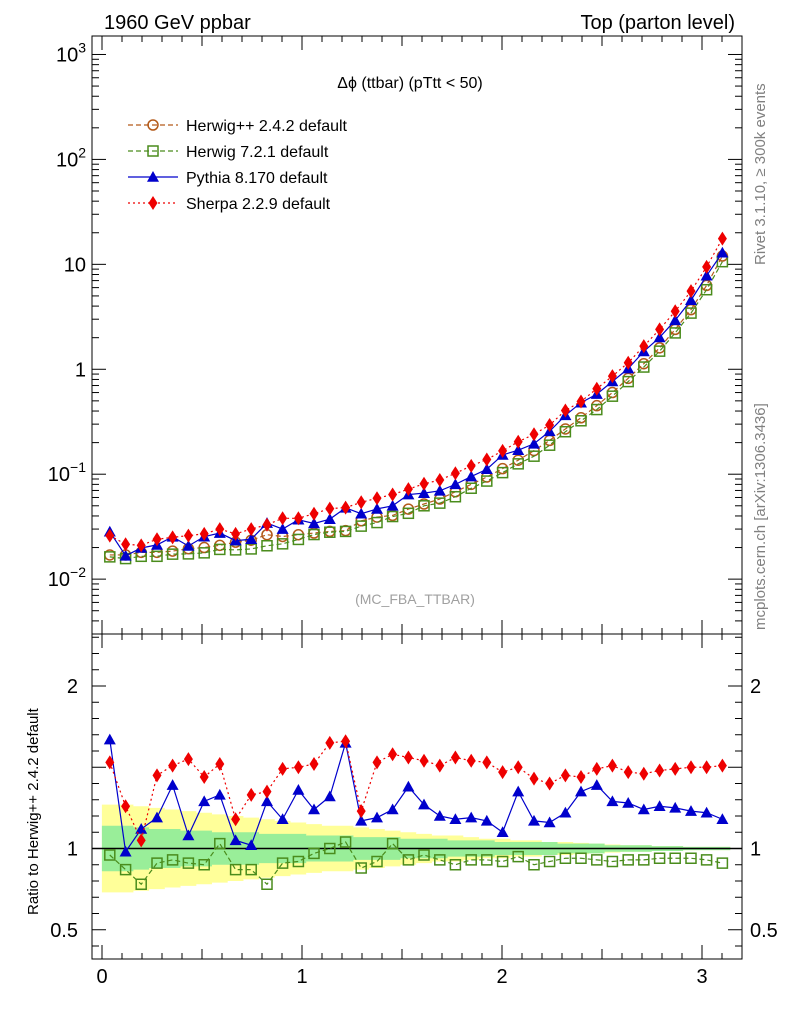  I want to click on x-tick-label: 0, so click(101, 977).